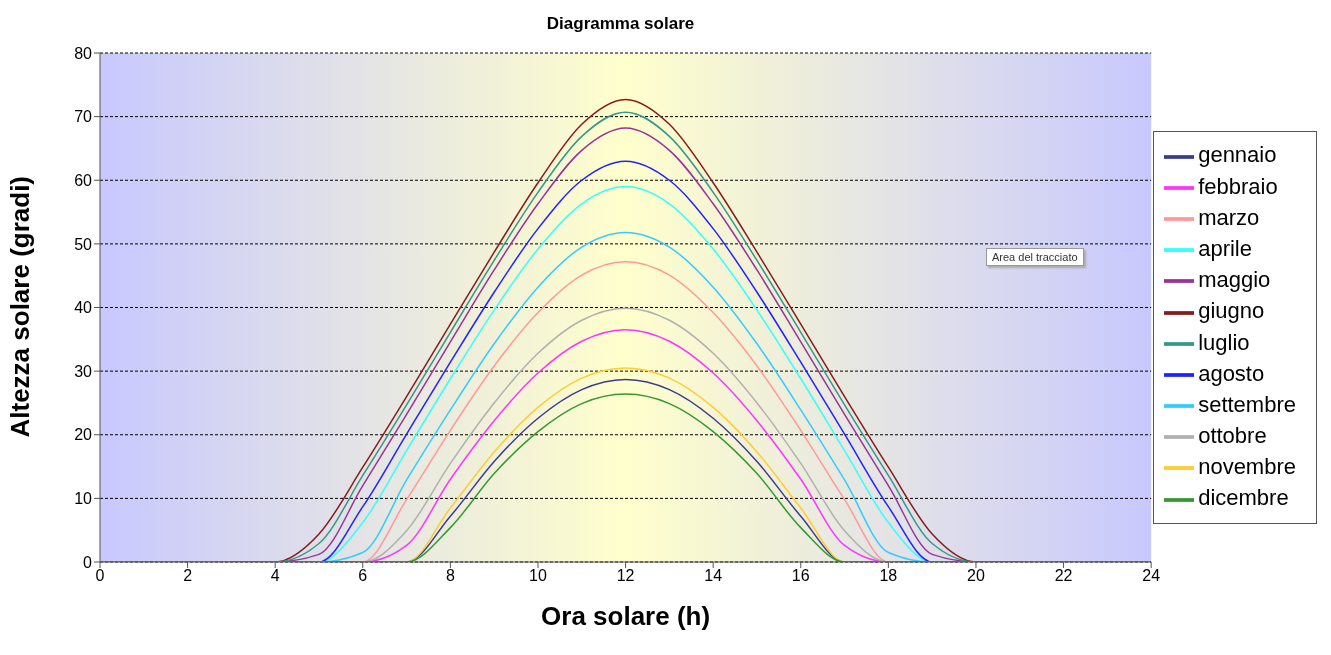  Describe the element at coordinates (626, 616) in the screenshot. I see `x-axis-title: Ora solare (h)` at that location.